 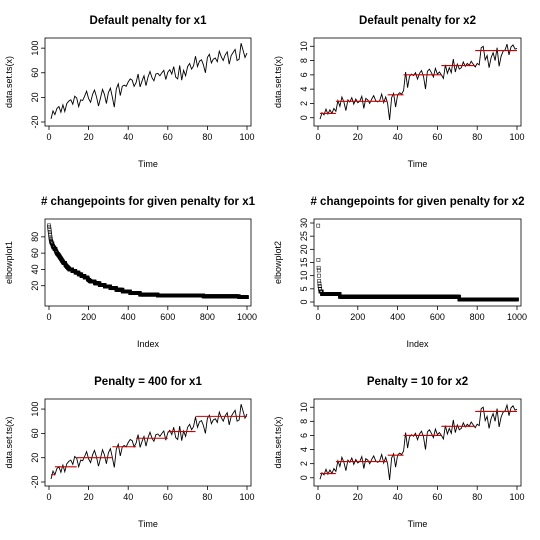 I want to click on x-axis-label: Index, so click(x=148, y=344).